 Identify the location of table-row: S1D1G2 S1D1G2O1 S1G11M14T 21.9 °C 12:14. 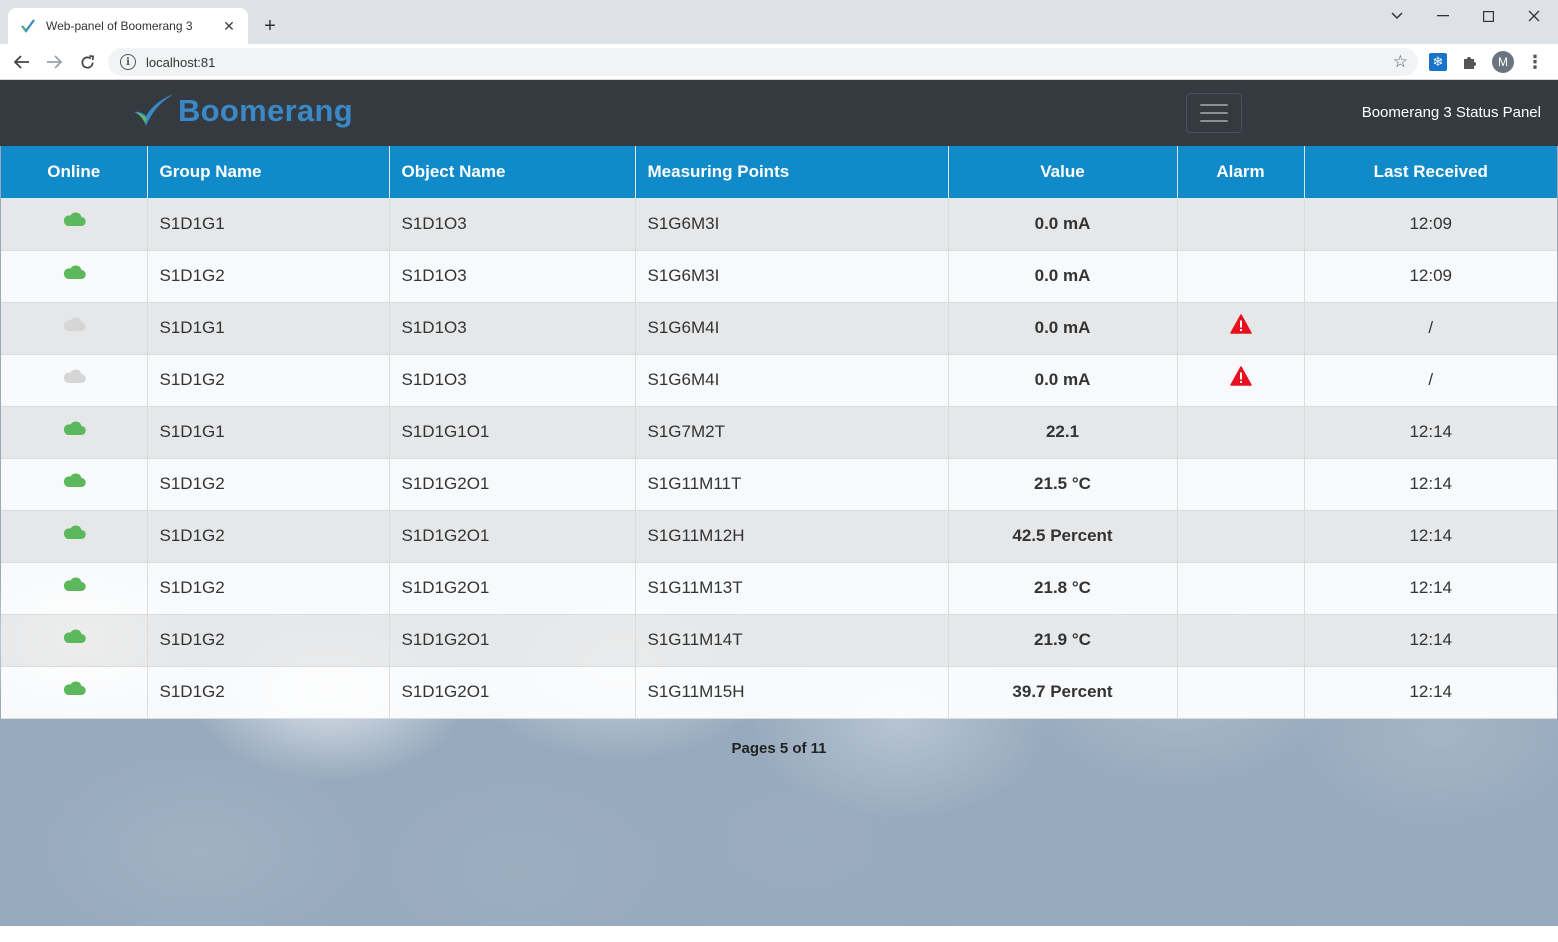
(779, 640).